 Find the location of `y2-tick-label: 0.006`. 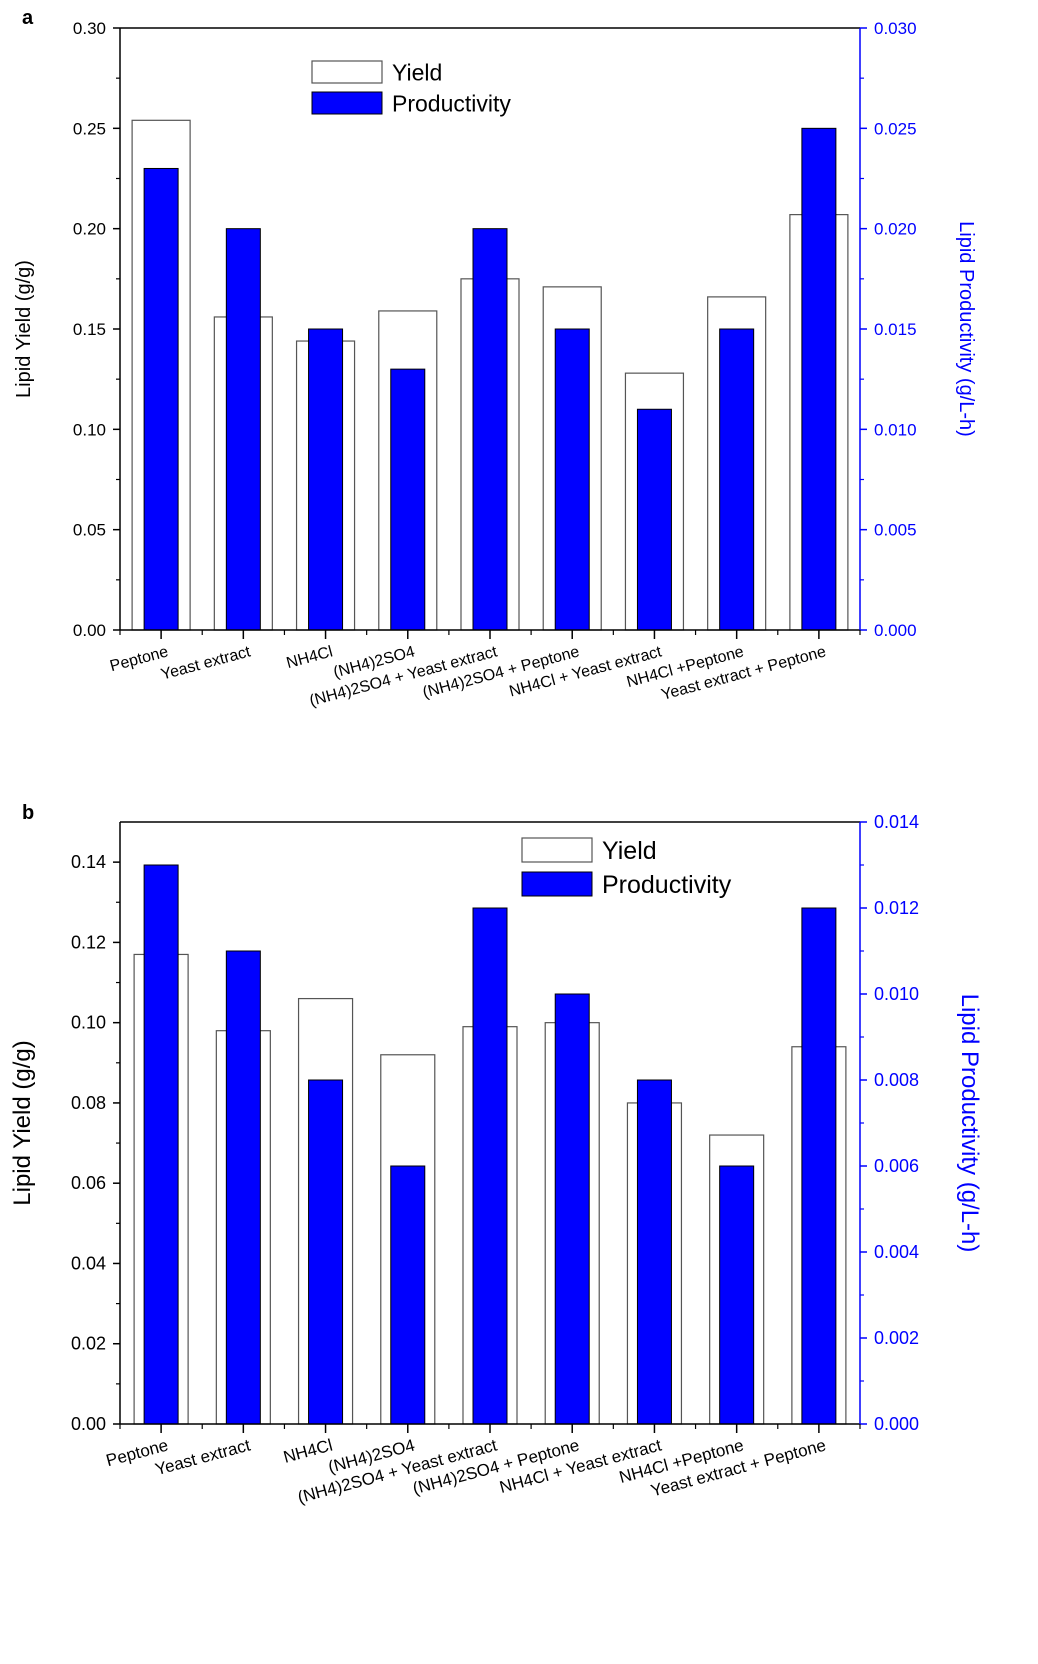

y2-tick-label: 0.006 is located at coordinates (896, 1166).